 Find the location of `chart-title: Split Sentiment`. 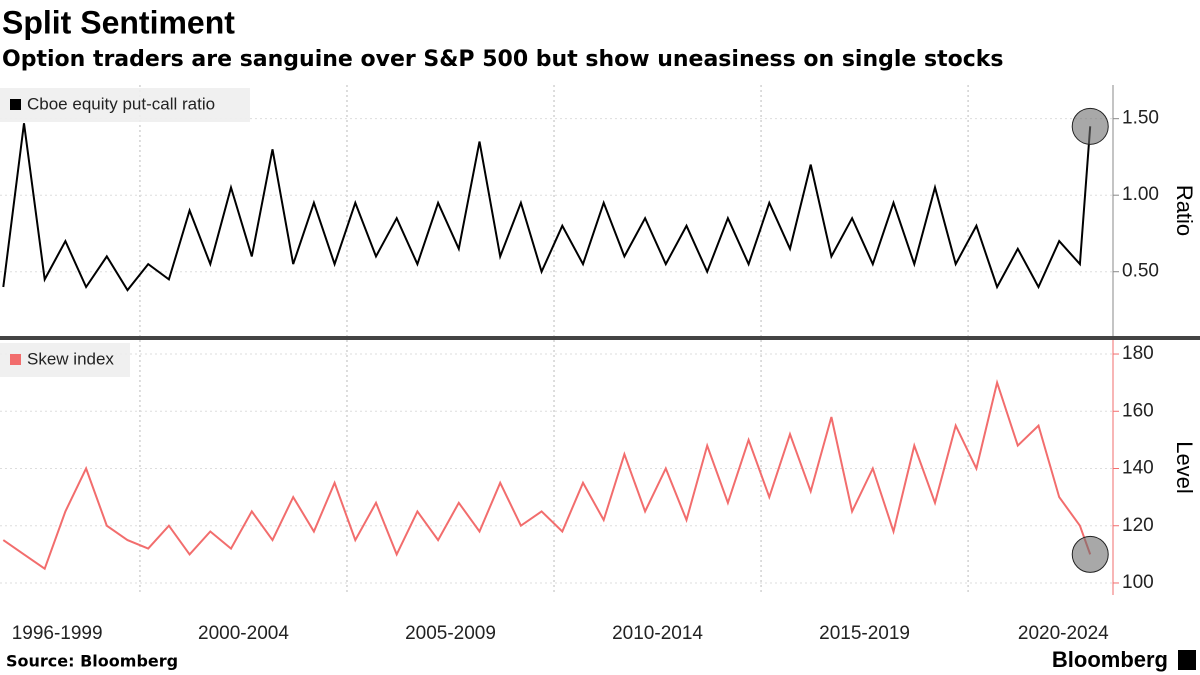

chart-title: Split Sentiment is located at coordinates (118, 22).